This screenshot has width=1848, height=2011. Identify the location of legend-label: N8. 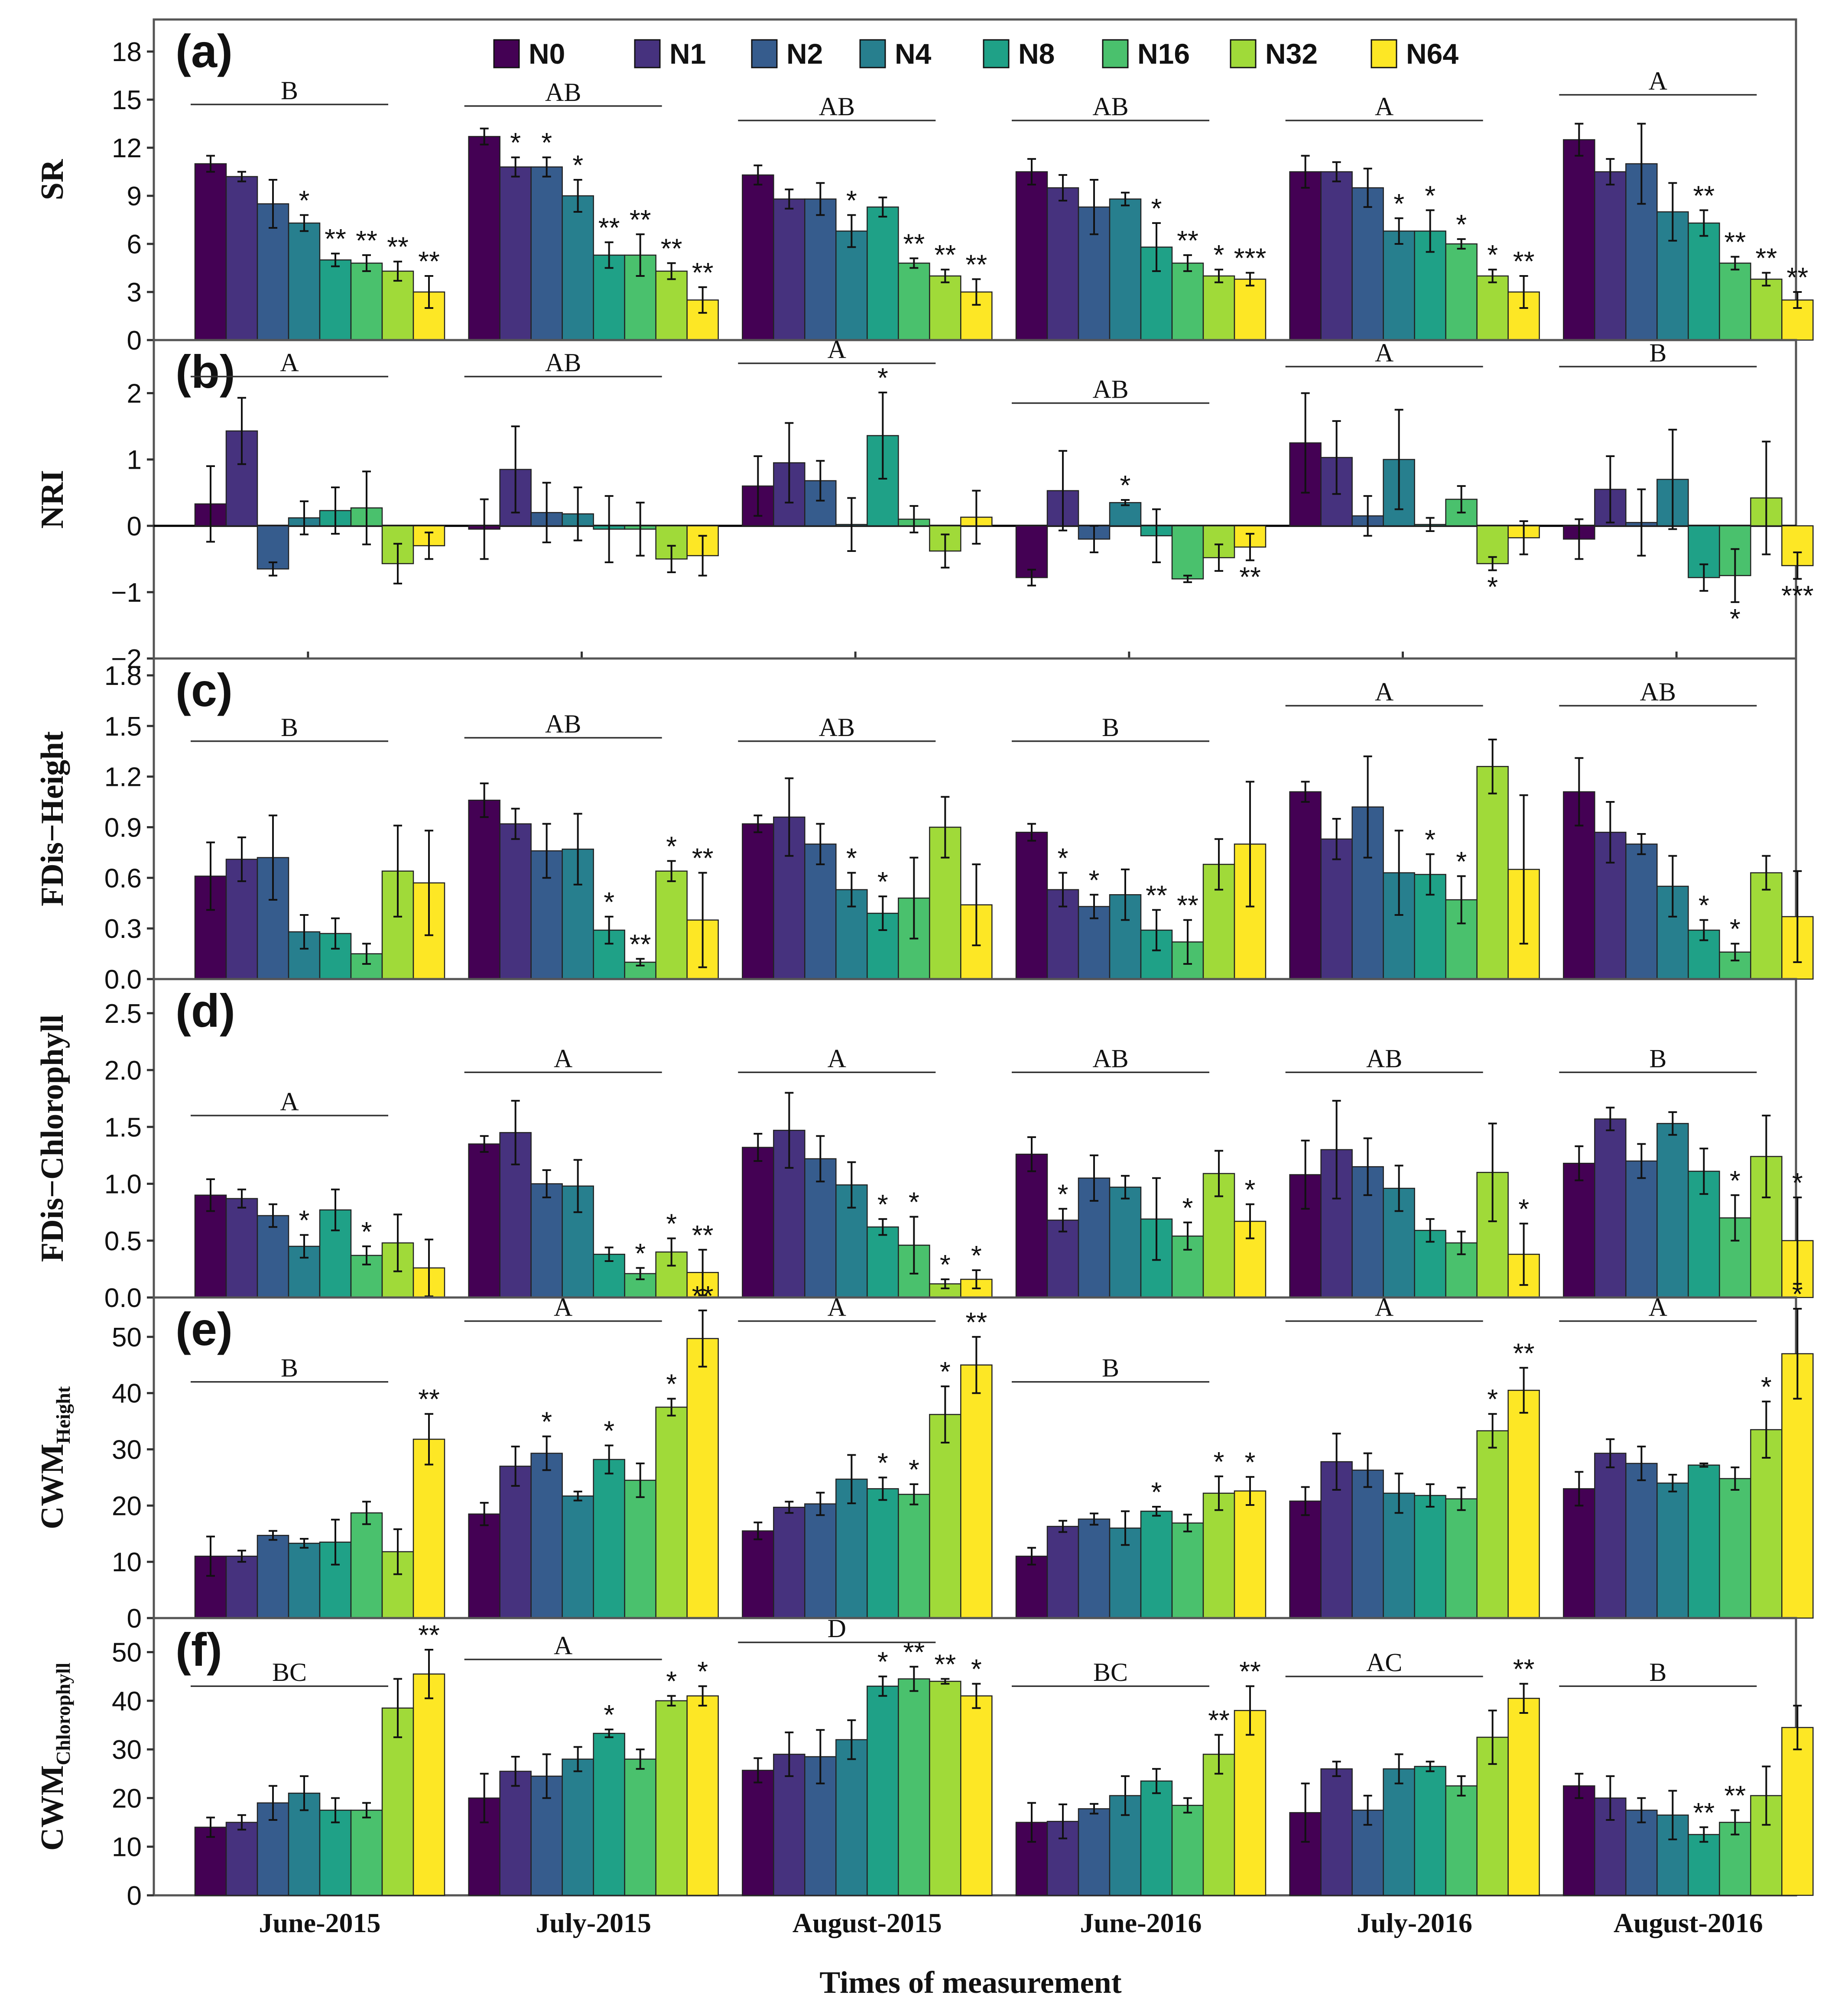
(1036, 54).